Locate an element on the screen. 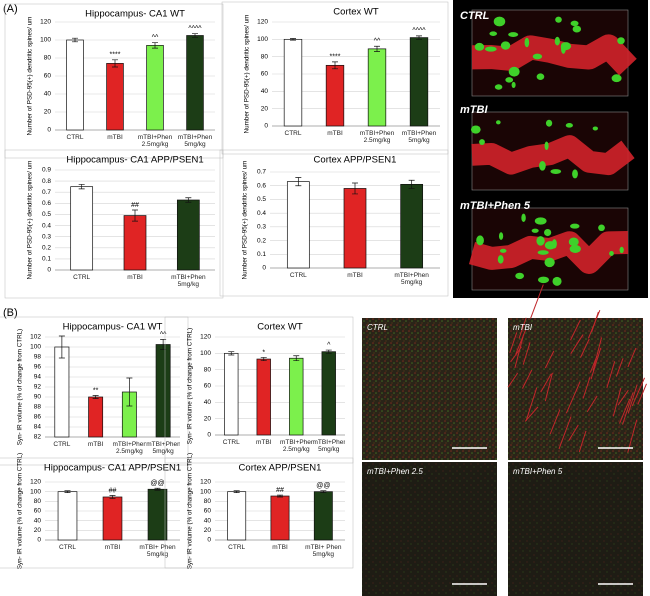 This screenshot has width=650, height=596. image-label: mTBI+Phen 2.5 is located at coordinates (395, 471).